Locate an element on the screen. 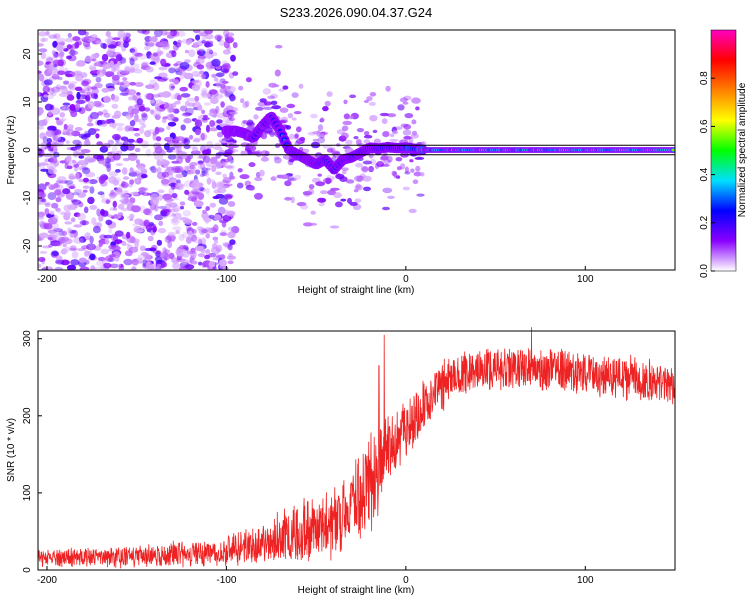 The image size is (750, 605). spectrogram-x-tick-label: 0 is located at coordinates (406, 279).